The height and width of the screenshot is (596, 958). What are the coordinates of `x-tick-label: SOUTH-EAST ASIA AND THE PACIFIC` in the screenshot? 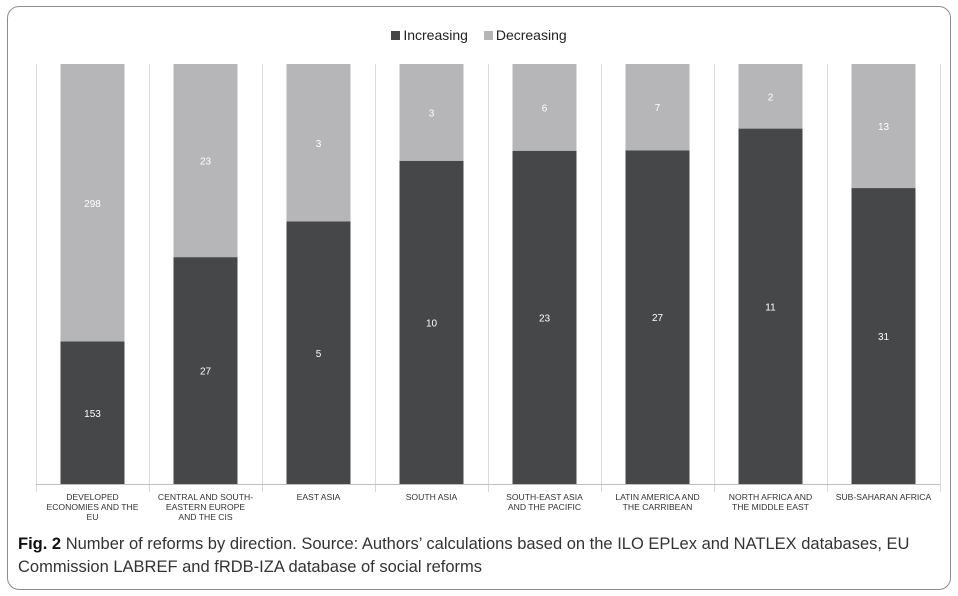 It's located at (544, 502).